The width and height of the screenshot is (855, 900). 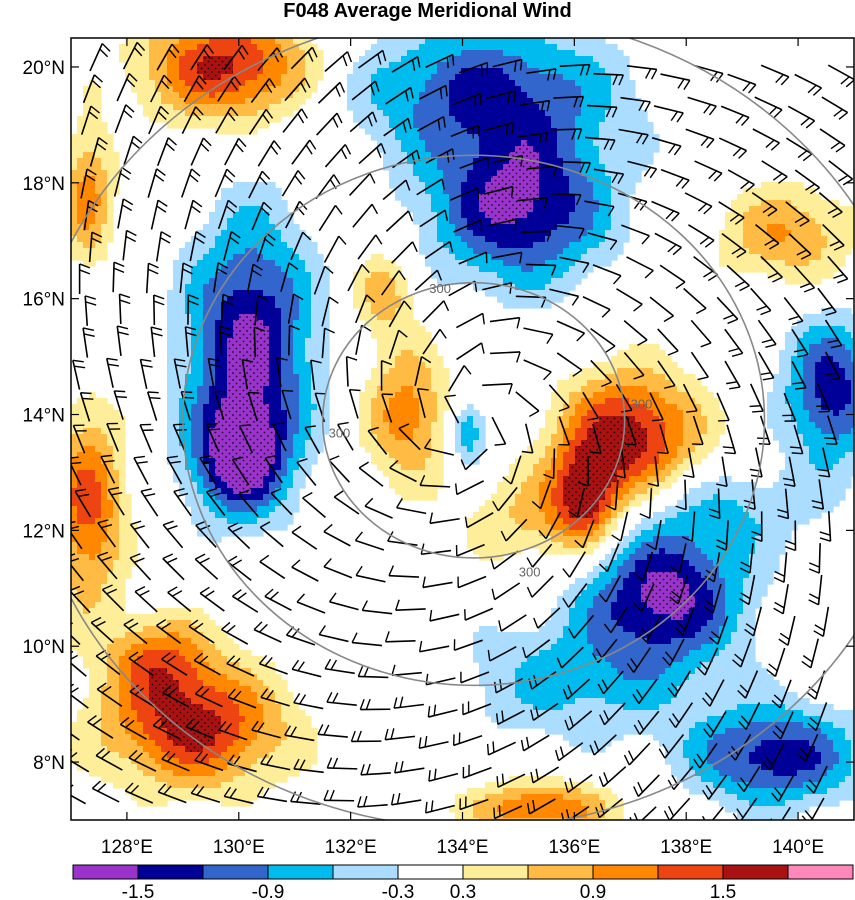 I want to click on map-title: F048 Average Meridional Wind, so click(x=427, y=11).